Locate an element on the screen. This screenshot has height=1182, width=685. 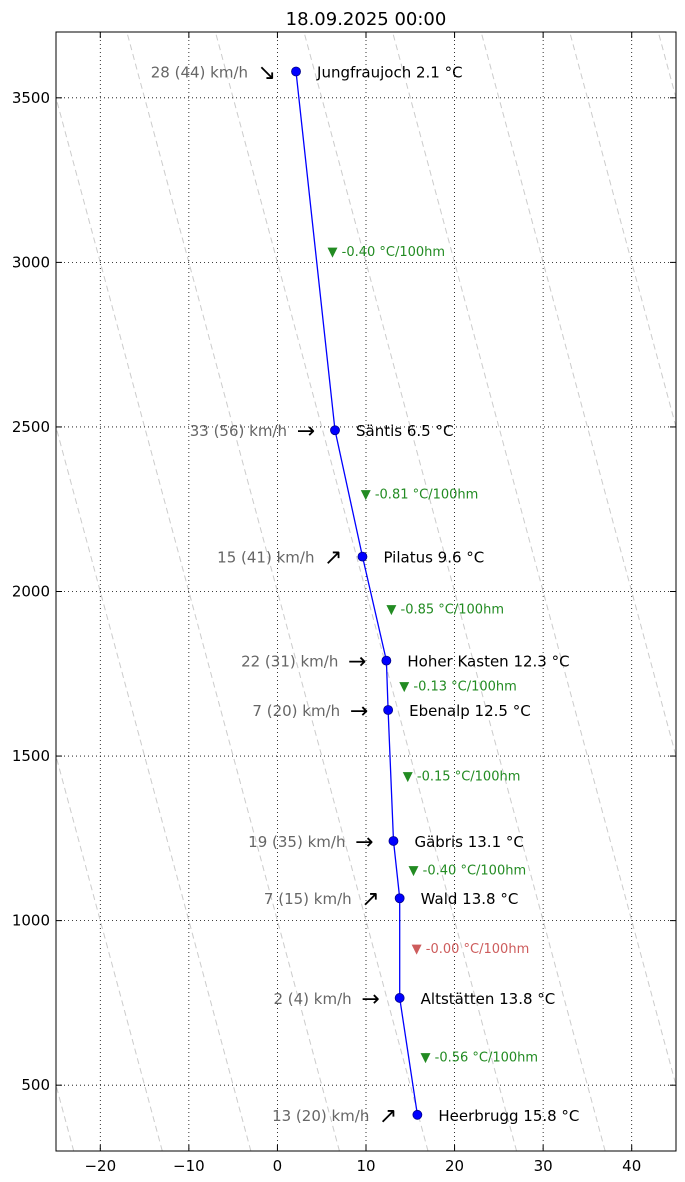
station-label: Hoher Kasten 12.3 °C is located at coordinates (488, 662).